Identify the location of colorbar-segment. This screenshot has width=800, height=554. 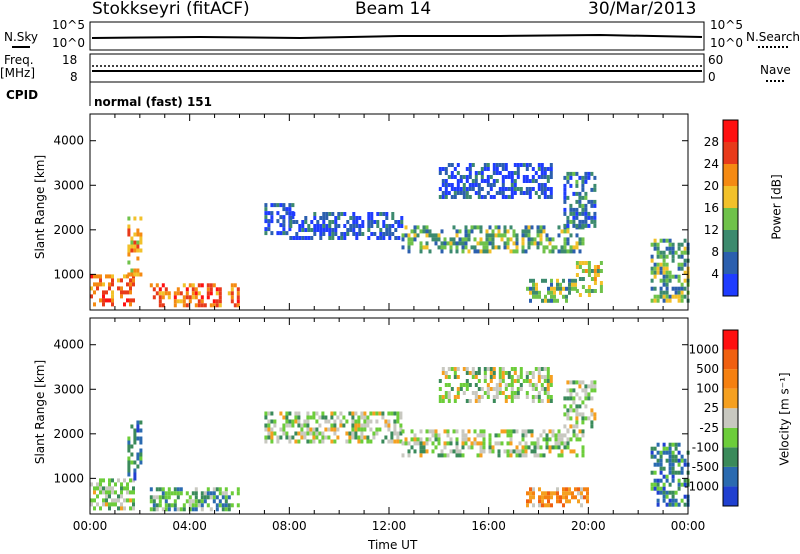
(730, 359).